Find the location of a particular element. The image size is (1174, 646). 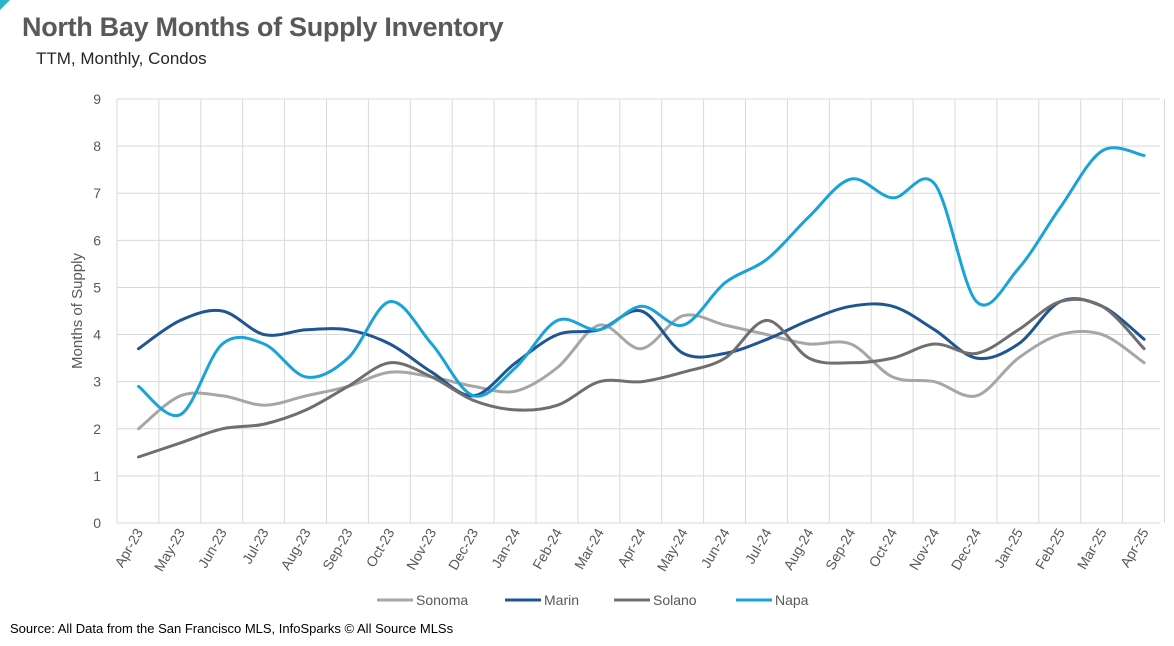

x-tick-label: Jun-23 is located at coordinates (212, 547).